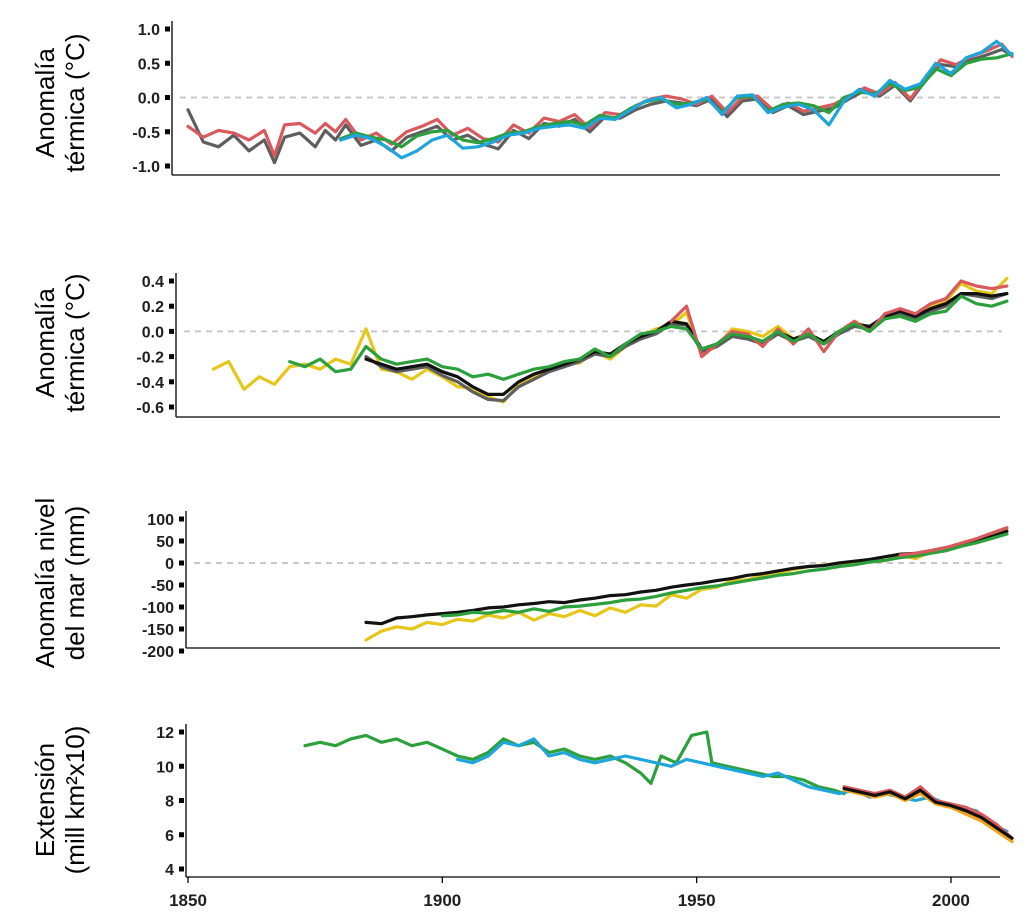  Describe the element at coordinates (153, 307) in the screenshot. I see `y-tick-label: 0.2` at that location.